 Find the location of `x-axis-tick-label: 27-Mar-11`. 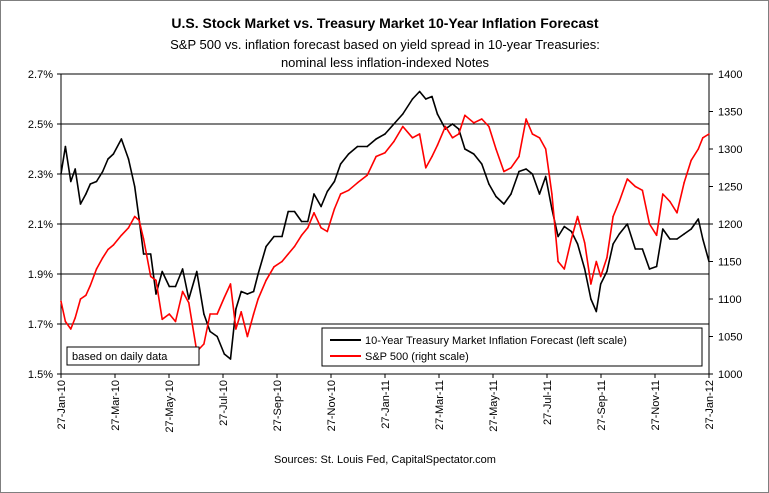

x-axis-tick-label: 27-Mar-11 is located at coordinates (440, 405).